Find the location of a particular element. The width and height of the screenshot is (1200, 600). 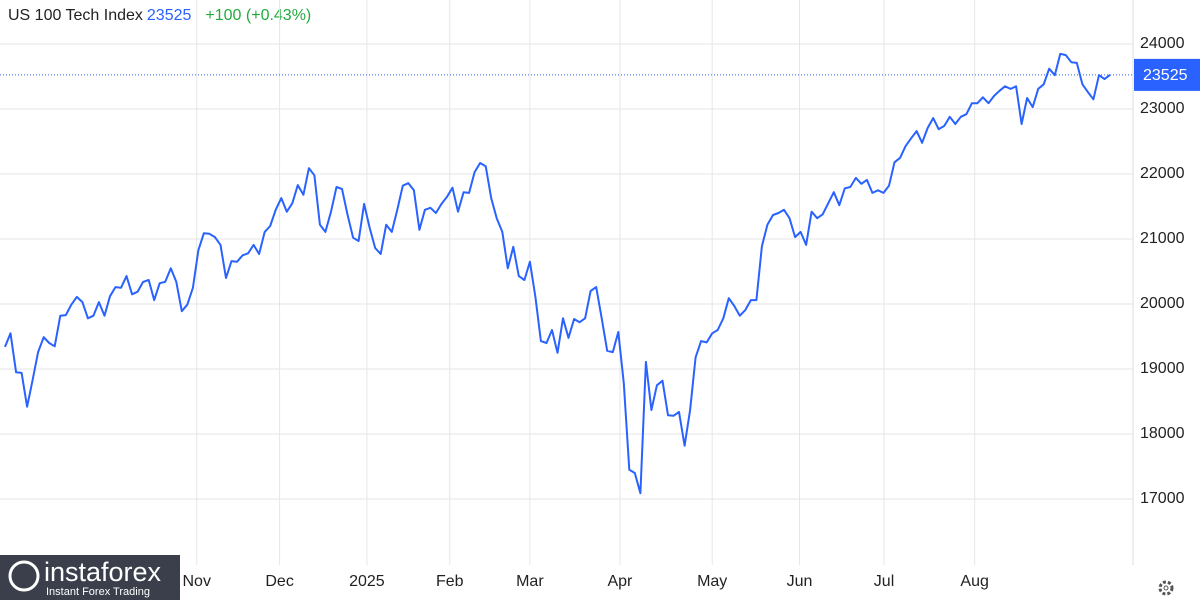

x-tick-label: 2025 is located at coordinates (367, 581).